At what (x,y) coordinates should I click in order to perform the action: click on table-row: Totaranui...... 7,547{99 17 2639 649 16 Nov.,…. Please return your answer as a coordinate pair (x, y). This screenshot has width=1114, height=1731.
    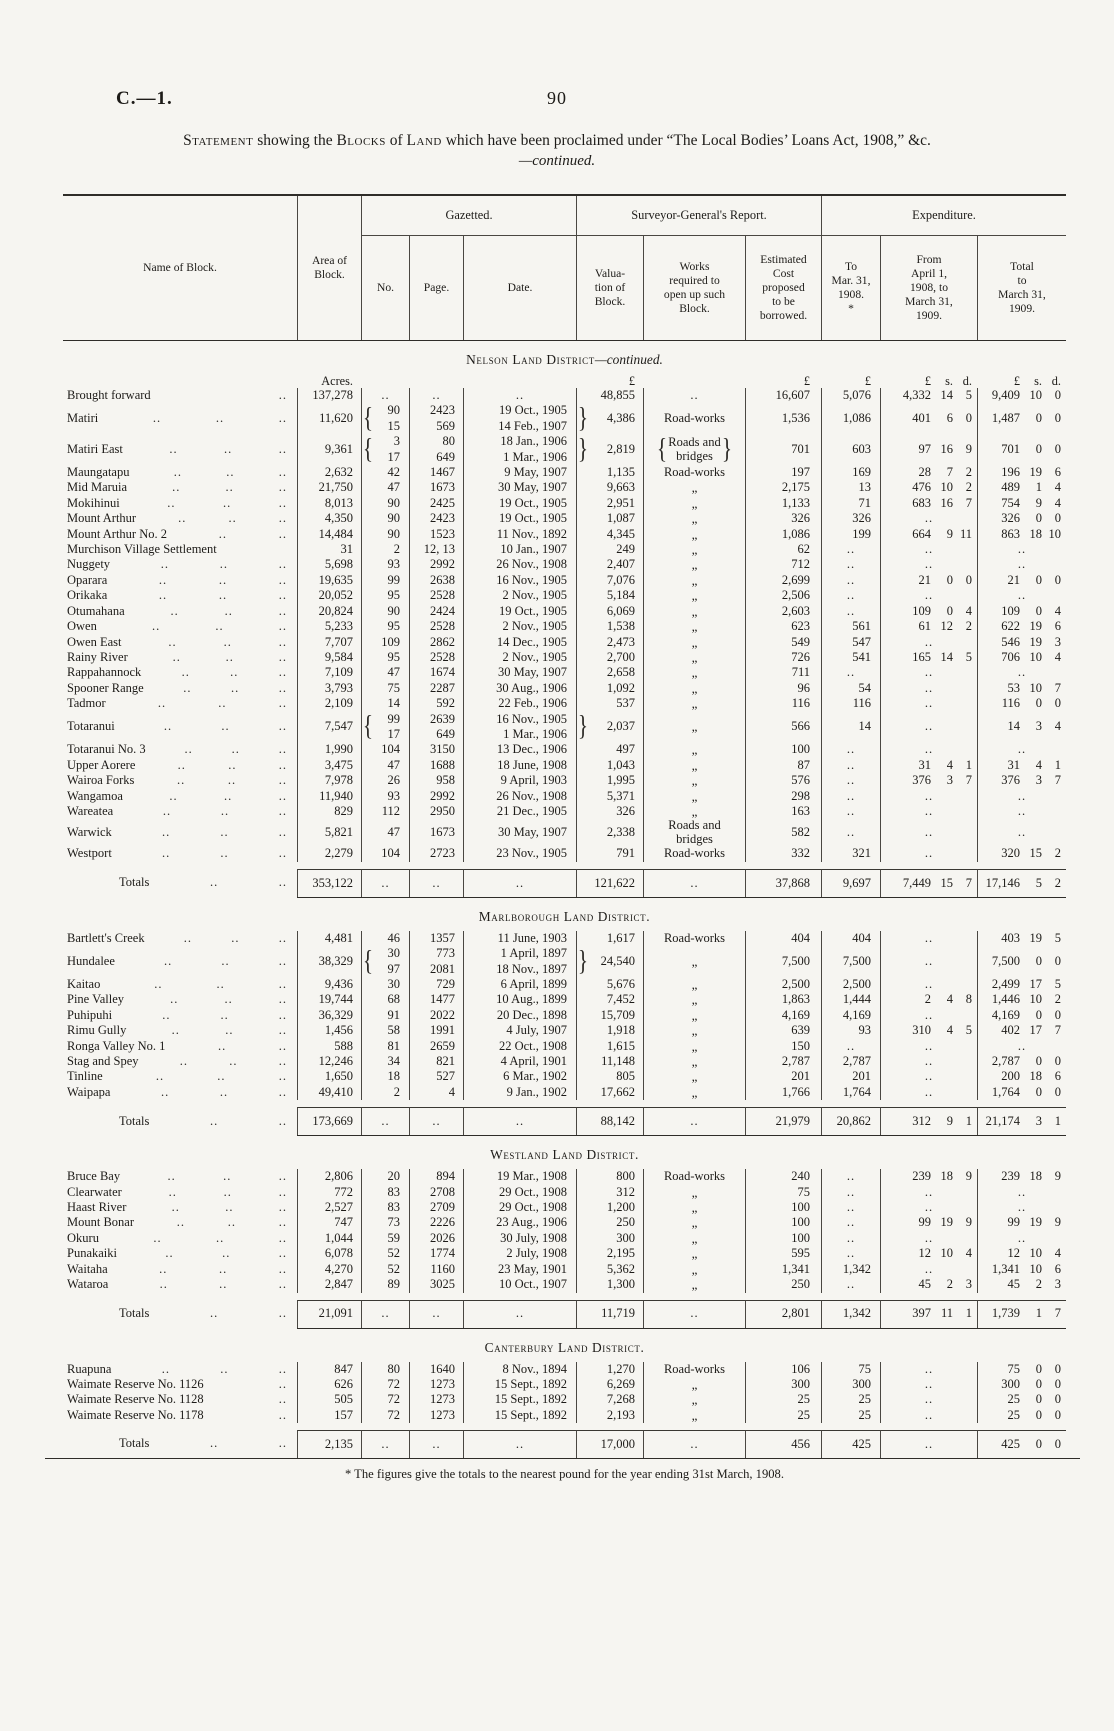
    Looking at the image, I should click on (564, 727).